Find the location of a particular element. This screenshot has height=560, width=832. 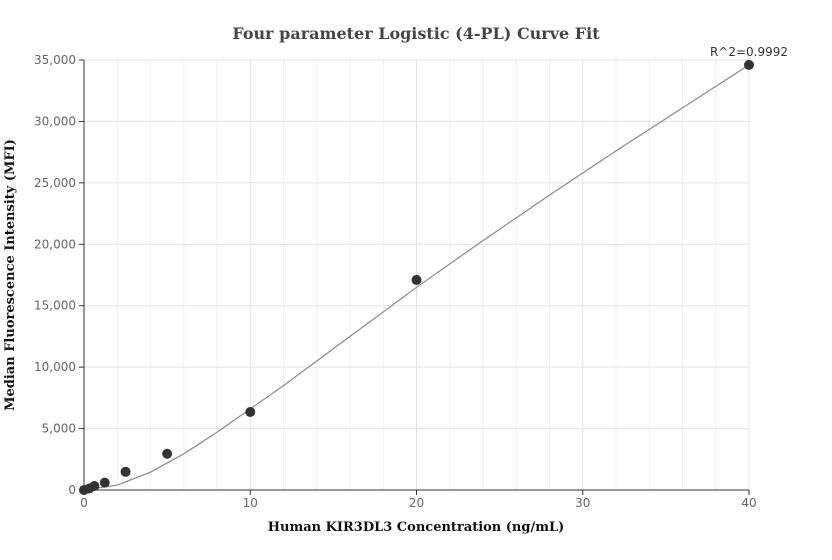

x-tick-label: 30 is located at coordinates (582, 503).